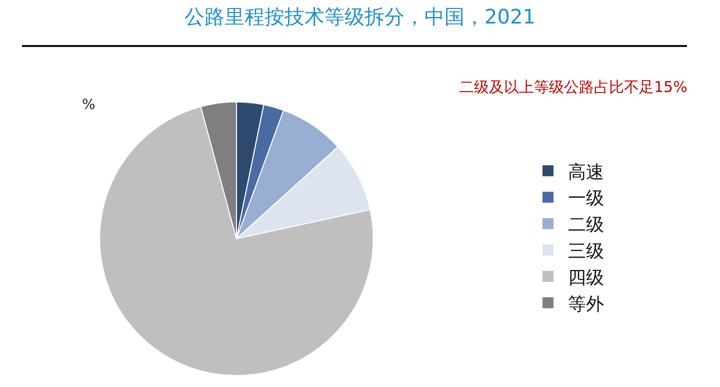 The height and width of the screenshot is (387, 720). I want to click on legend-label: 三级, so click(586, 251).